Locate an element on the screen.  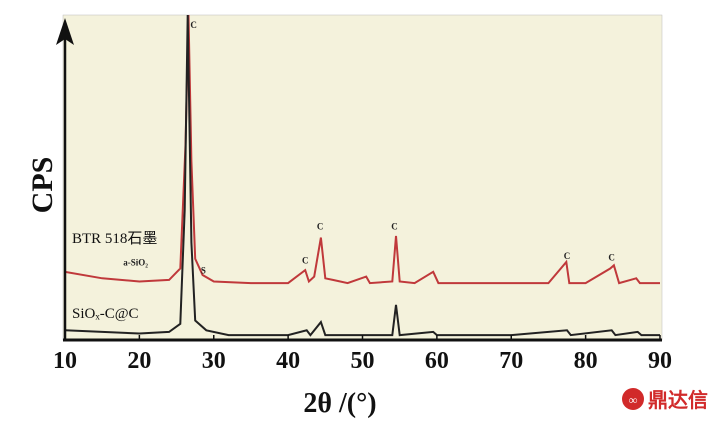
series-label: BTR 518石墨 is located at coordinates (114, 239).